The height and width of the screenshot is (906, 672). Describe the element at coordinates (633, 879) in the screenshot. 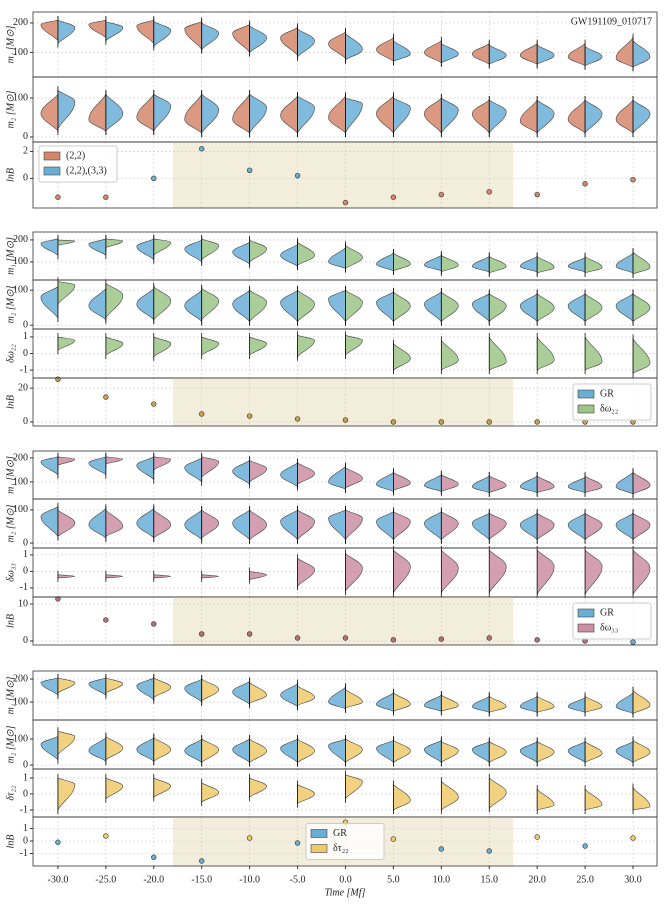

I see `x-tick-label: 30.0` at that location.